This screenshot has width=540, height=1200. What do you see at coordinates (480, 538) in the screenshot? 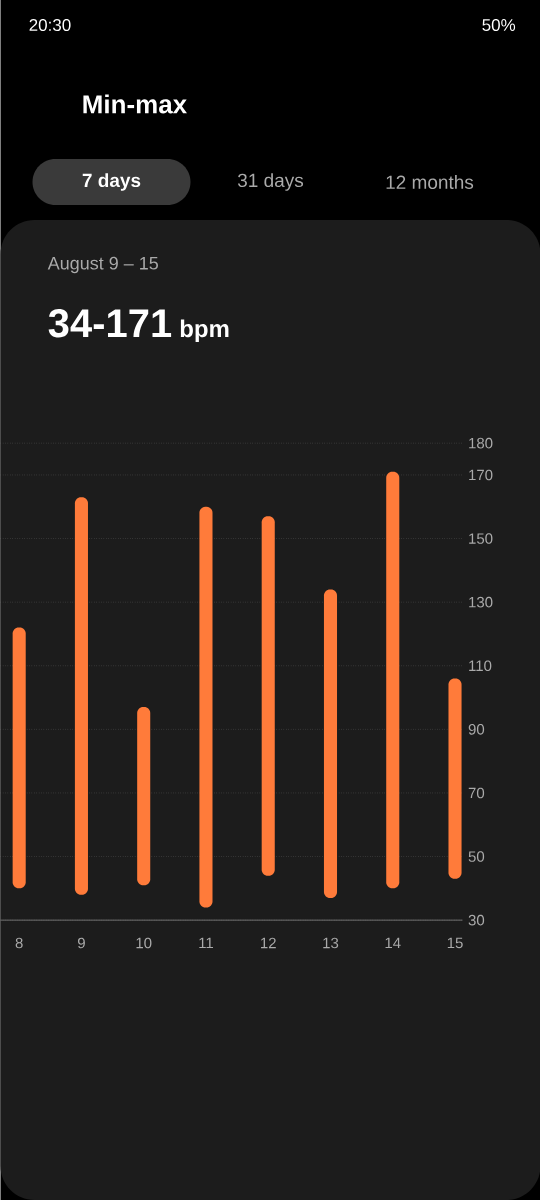
I see `y-tick-label: 150` at bounding box center [480, 538].